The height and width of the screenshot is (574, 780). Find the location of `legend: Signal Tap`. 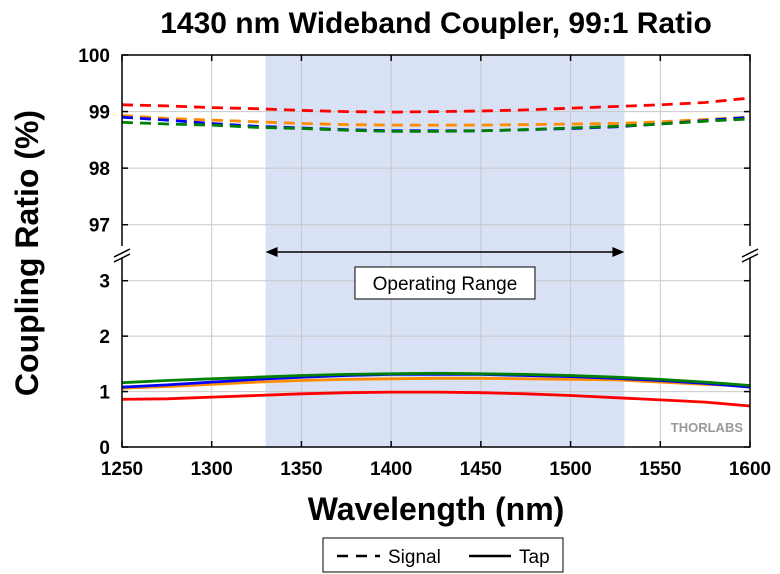

legend: Signal Tap is located at coordinates (443, 555).